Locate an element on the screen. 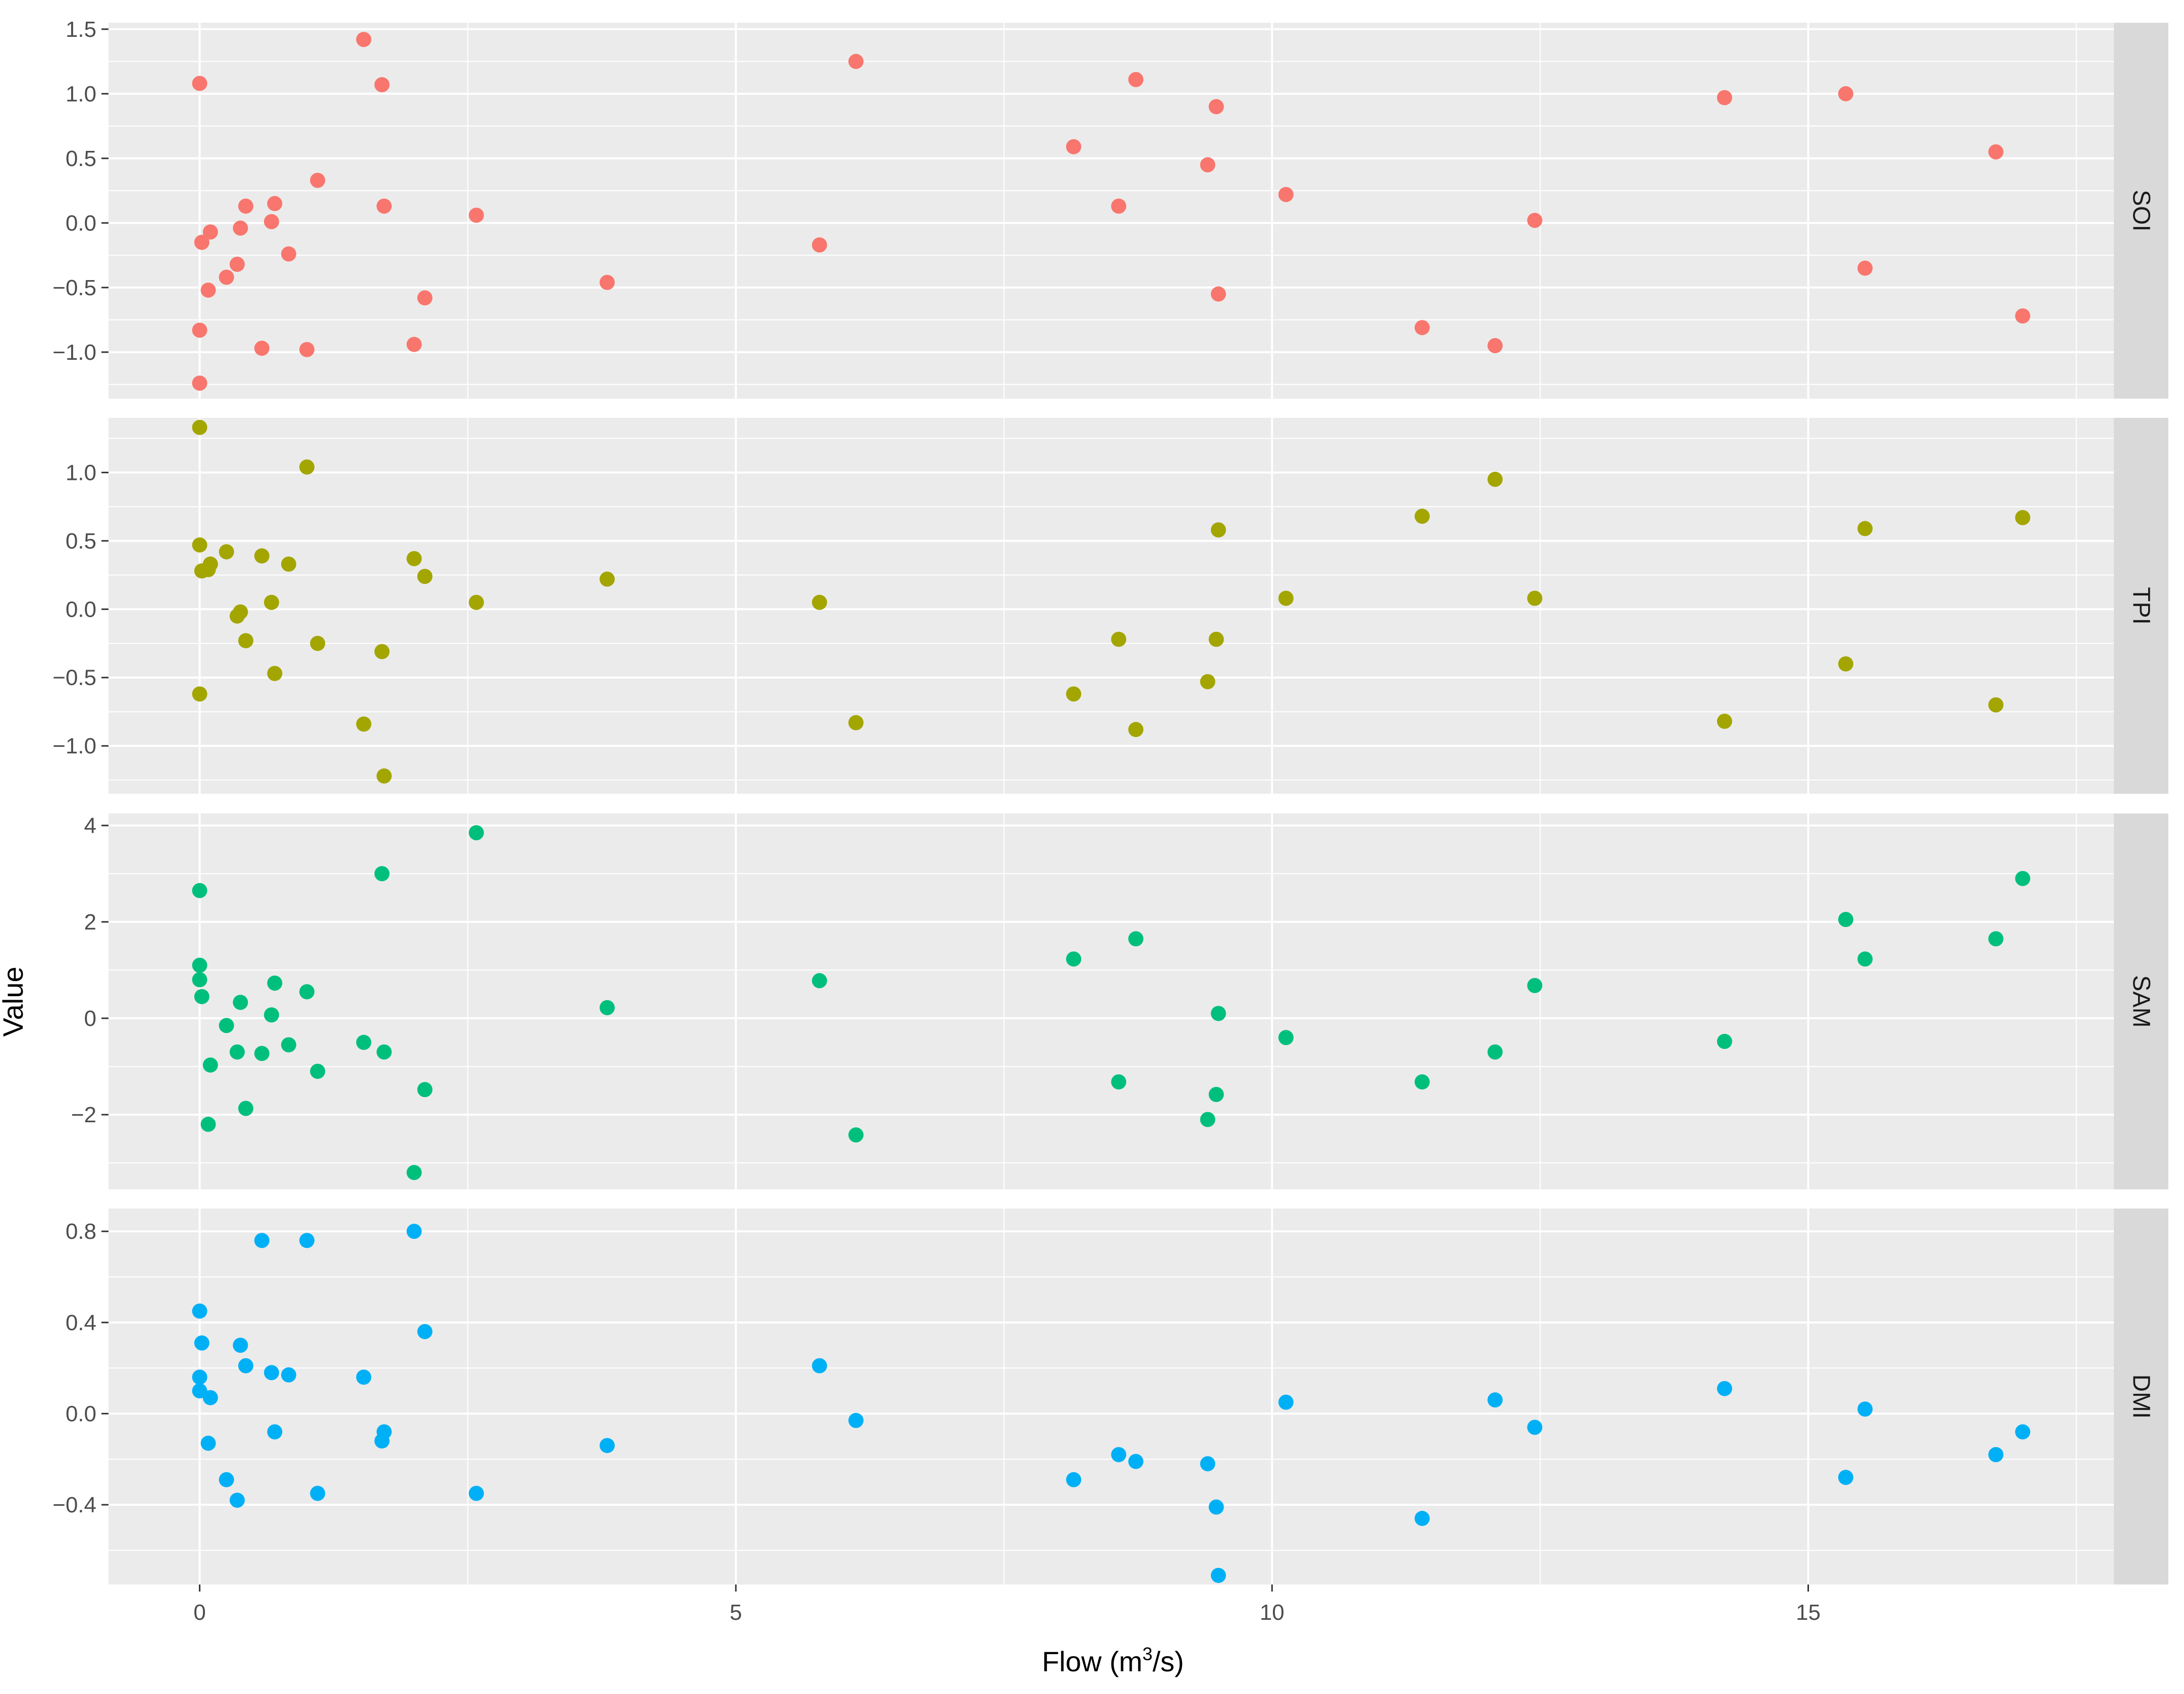 The height and width of the screenshot is (1694, 2184). strip-label: DMI is located at coordinates (2141, 1397).